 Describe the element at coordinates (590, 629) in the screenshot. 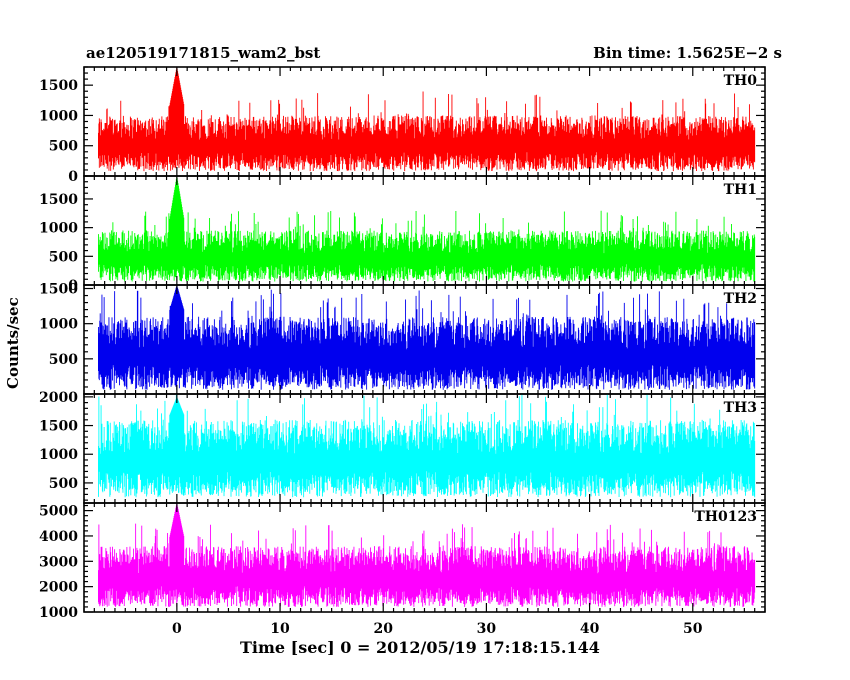

I see `x-tick-label: 40` at that location.